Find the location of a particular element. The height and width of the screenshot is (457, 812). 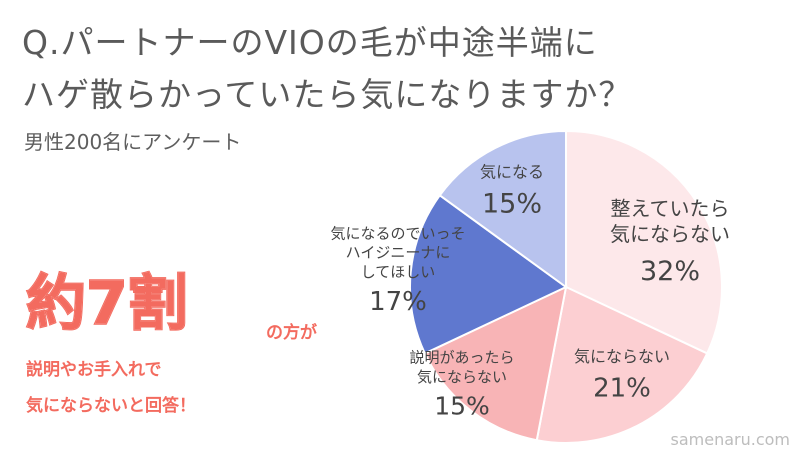

slice-label-4-line-2: ハイジニーナに is located at coordinates (398, 253).